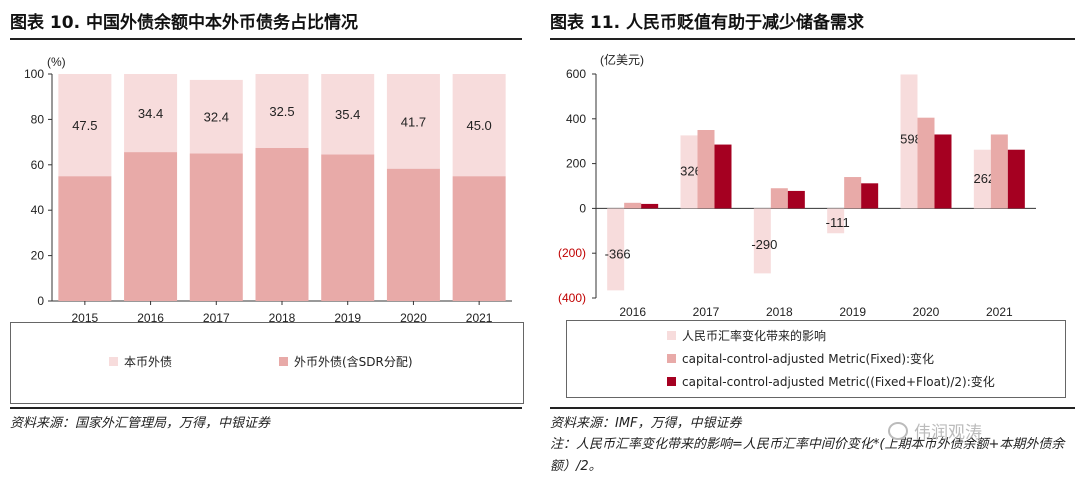 Image resolution: width=1080 pixels, height=490 pixels. Describe the element at coordinates (746, 335) in the screenshot. I see `legend-item-fx-impact: 人民币汇率变化带来的影响` at that location.